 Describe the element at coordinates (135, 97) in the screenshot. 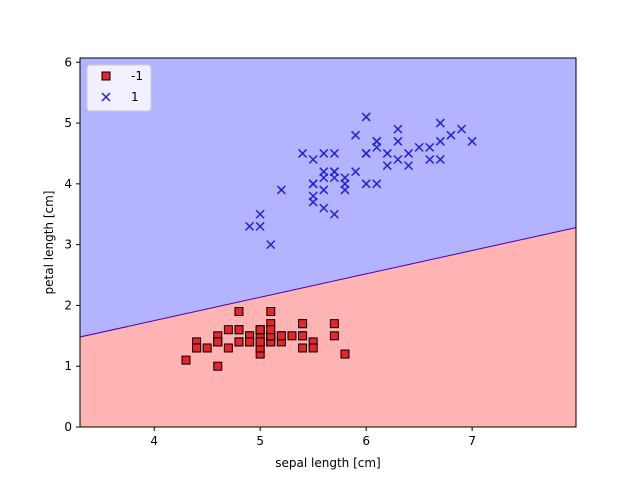

I see `legend-label: 1` at that location.